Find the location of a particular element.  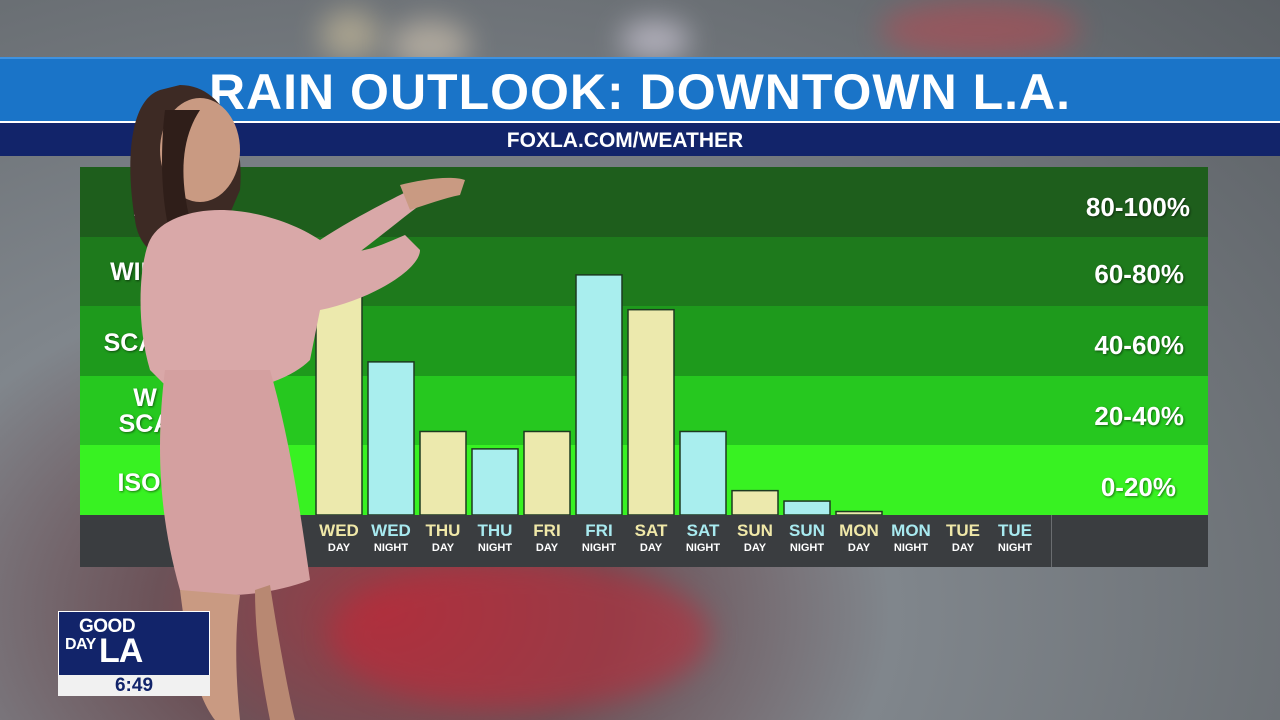

logo-day-text: DAY is located at coordinates (80, 644).